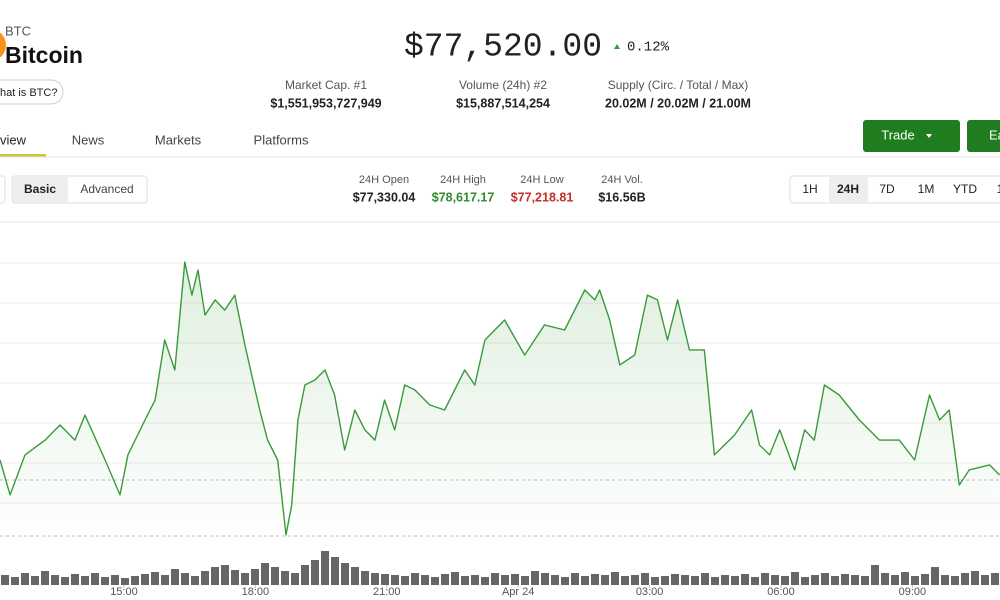  Describe the element at coordinates (994, 134) in the screenshot. I see `earn-label: Ea` at that location.